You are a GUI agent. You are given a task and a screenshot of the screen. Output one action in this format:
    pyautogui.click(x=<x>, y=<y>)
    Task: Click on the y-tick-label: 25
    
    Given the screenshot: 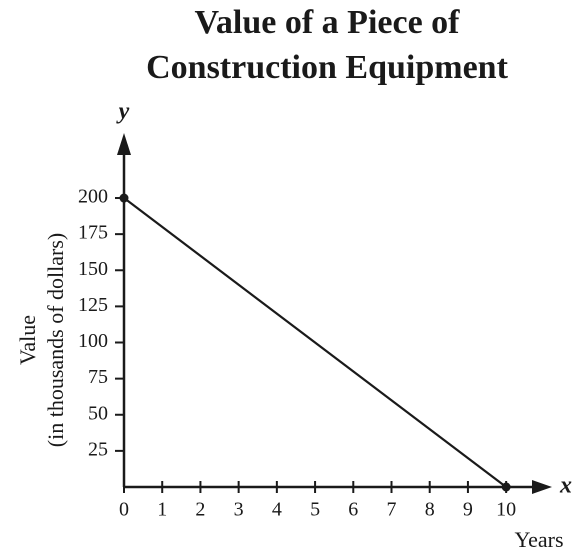 What is the action you would take?
    pyautogui.click(x=98, y=449)
    